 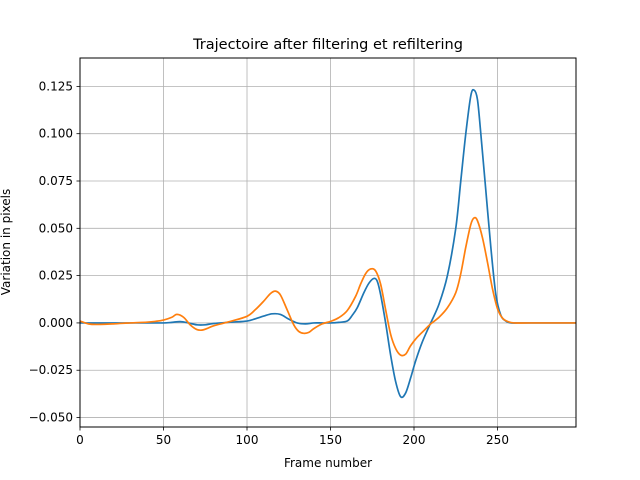 What do you see at coordinates (292, 437) in the screenshot?
I see `x-axis: 0 50 100 150 200 250` at bounding box center [292, 437].